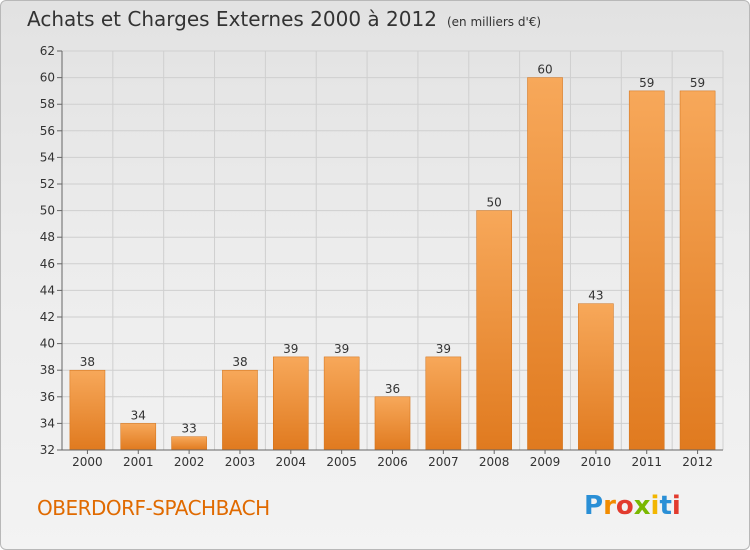 This screenshot has width=750, height=550. Describe the element at coordinates (239, 362) in the screenshot. I see `data-label-2003: 38` at that location.